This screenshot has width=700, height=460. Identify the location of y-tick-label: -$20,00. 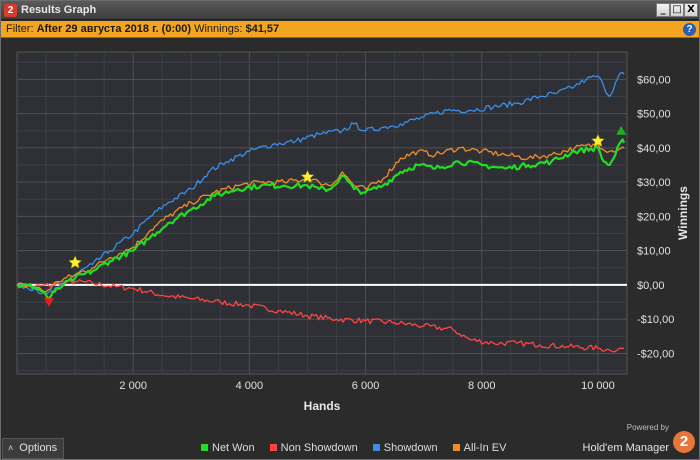
(655, 354).